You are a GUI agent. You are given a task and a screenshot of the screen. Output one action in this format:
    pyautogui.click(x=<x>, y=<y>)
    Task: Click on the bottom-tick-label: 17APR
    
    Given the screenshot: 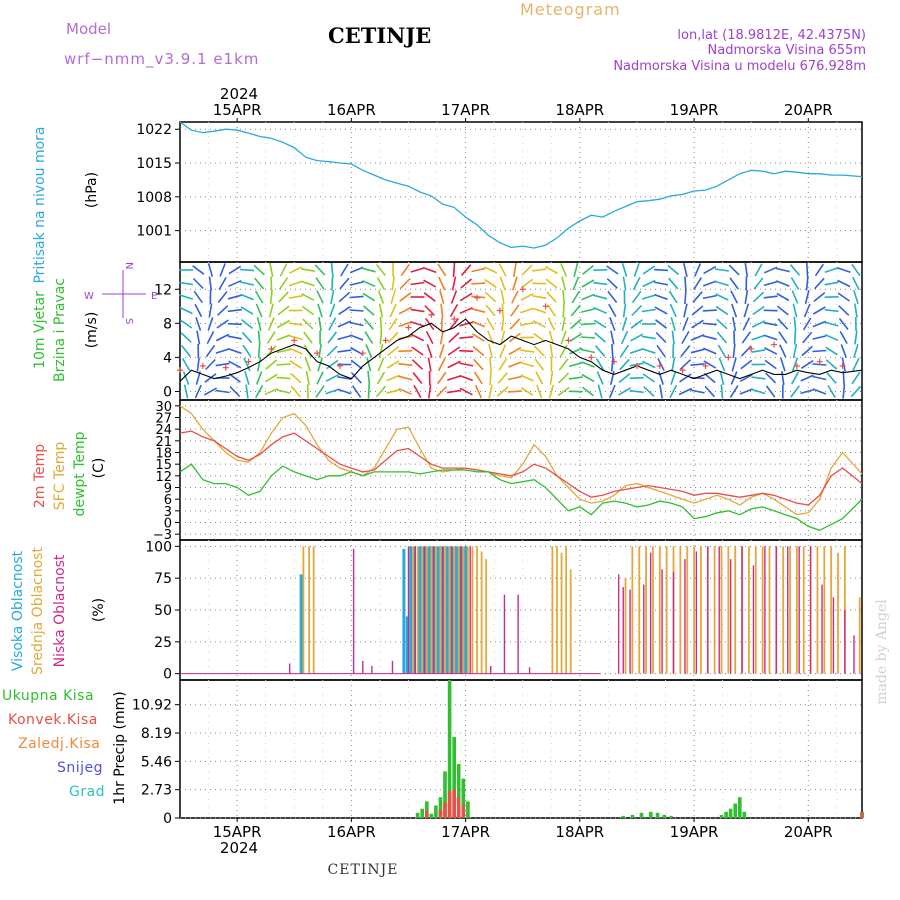 What is the action you would take?
    pyautogui.click(x=465, y=832)
    